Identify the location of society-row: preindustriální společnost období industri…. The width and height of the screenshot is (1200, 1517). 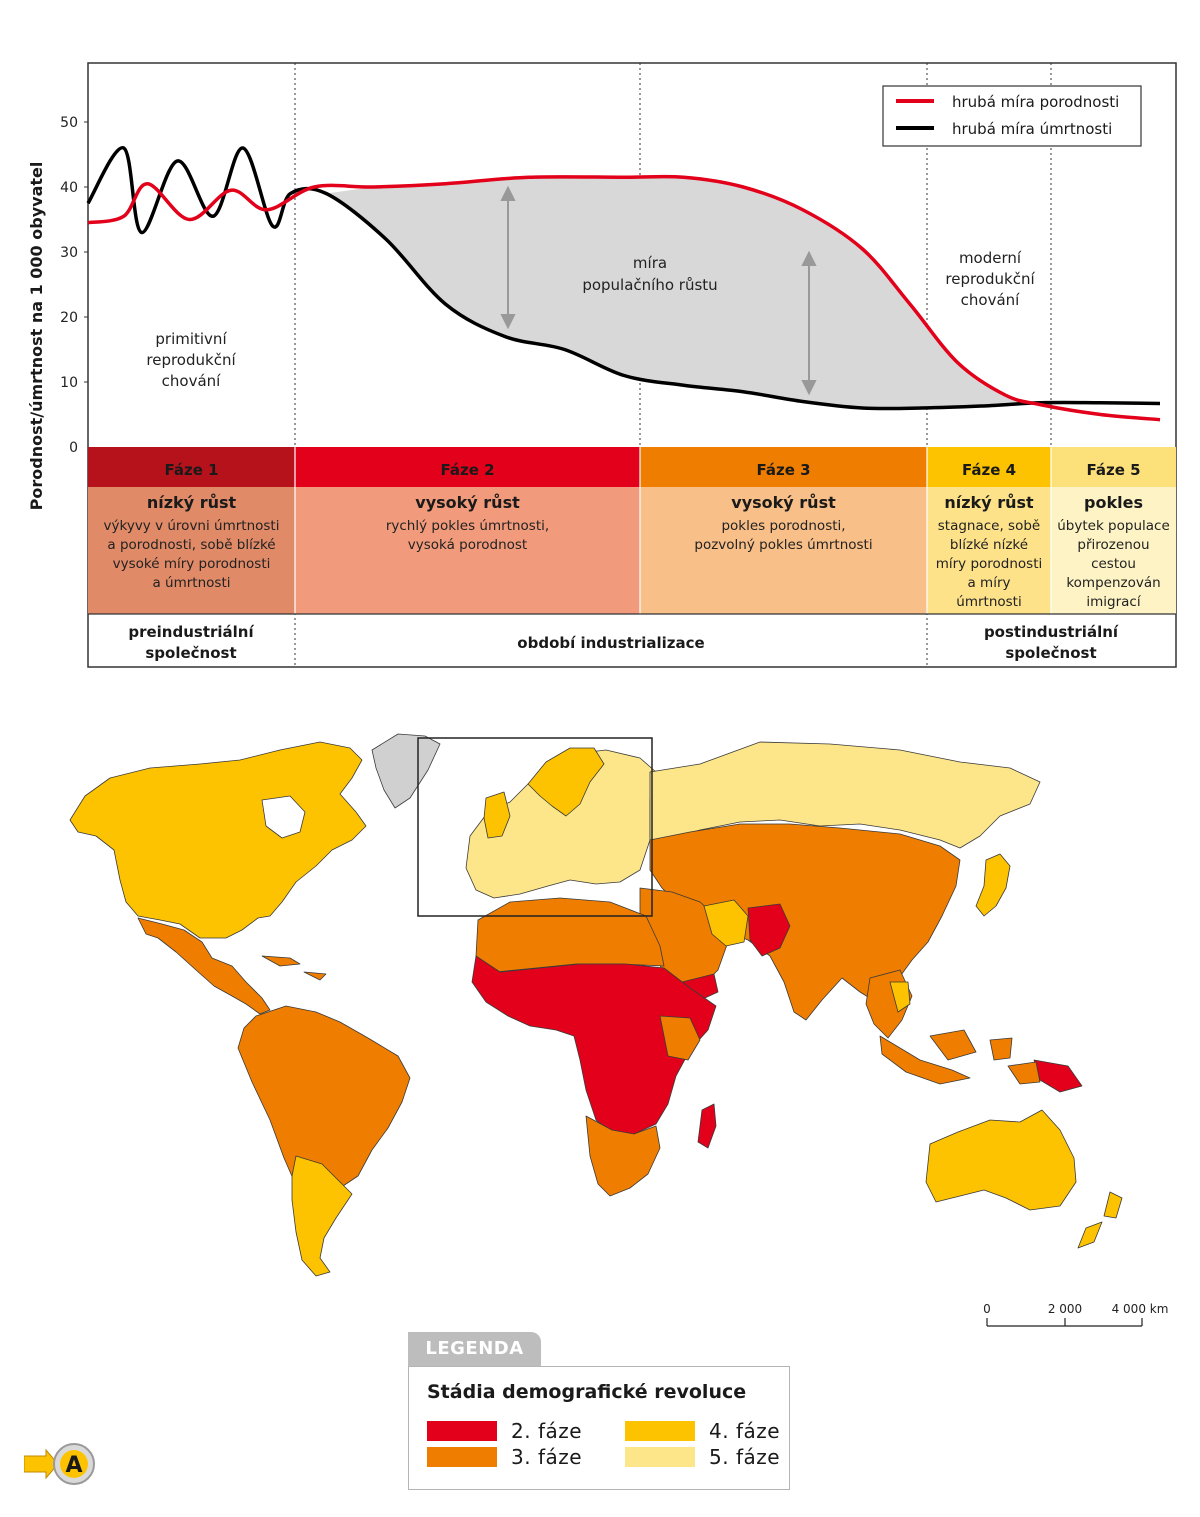
(623, 642).